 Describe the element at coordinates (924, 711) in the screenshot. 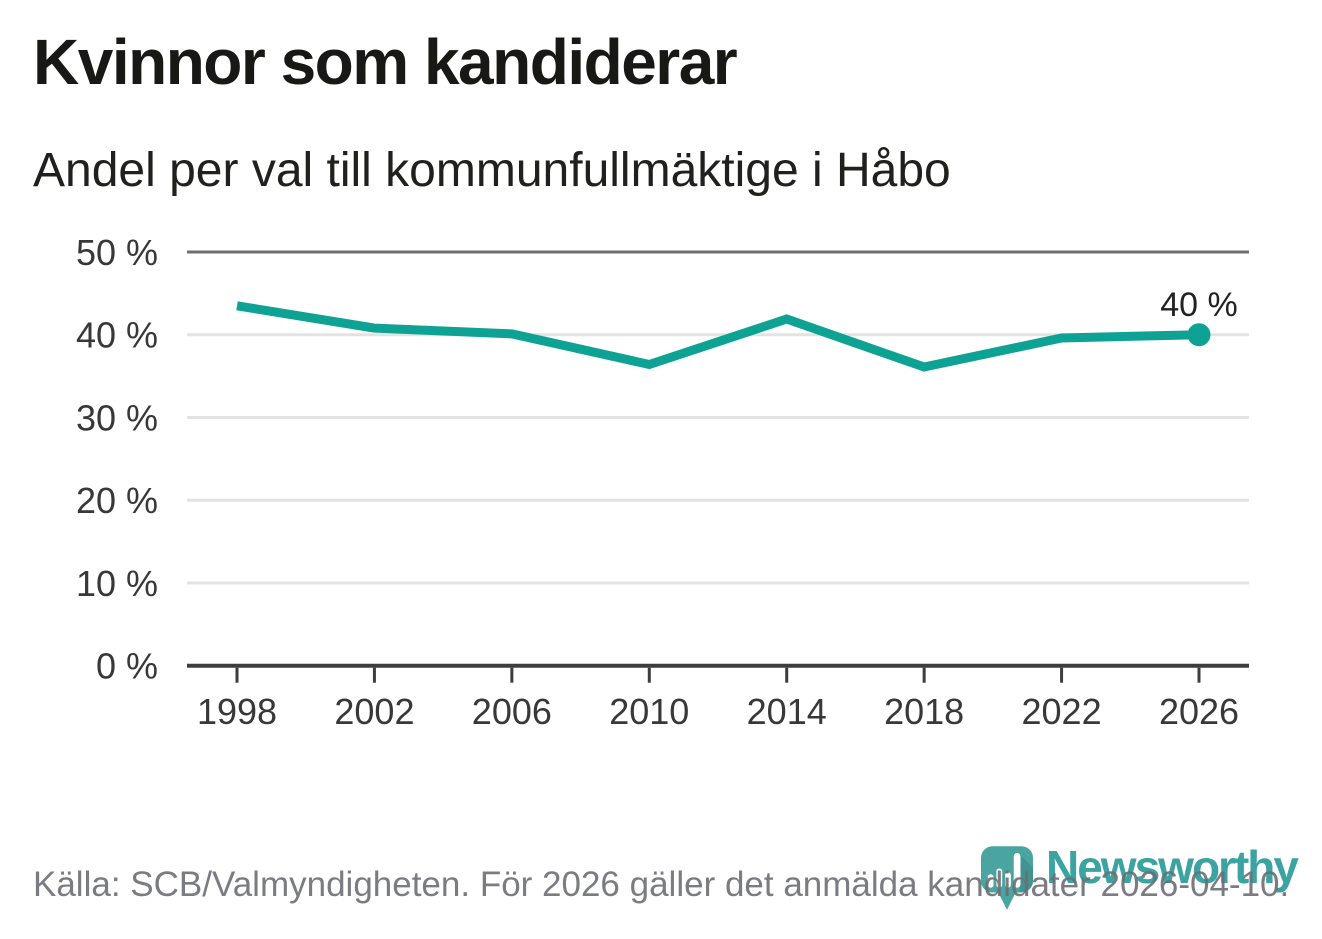

I see `x-tick-label: 2018` at that location.